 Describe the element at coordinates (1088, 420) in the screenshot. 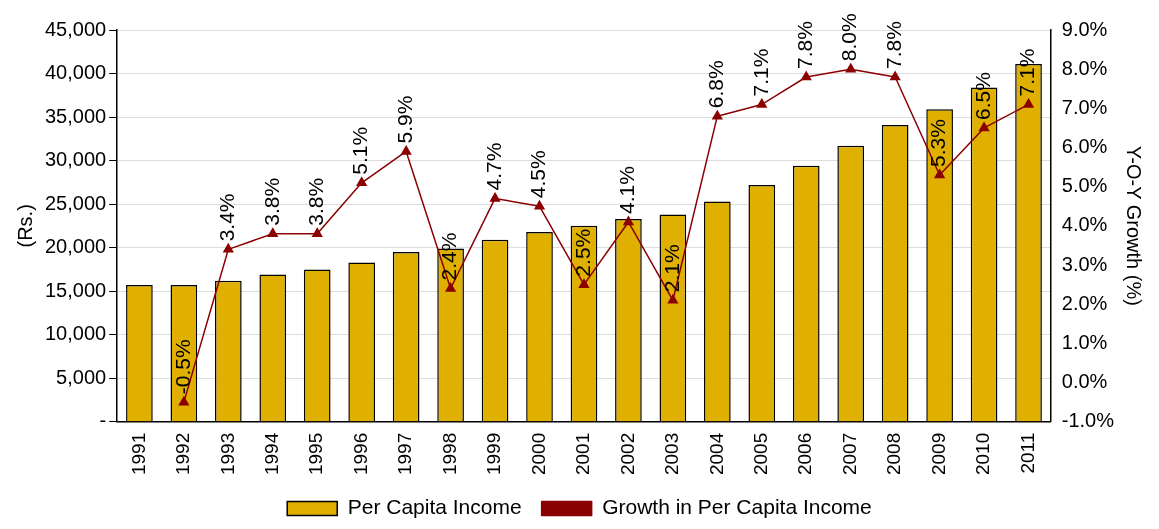

I see `y2-tick-label: -1.0%` at that location.